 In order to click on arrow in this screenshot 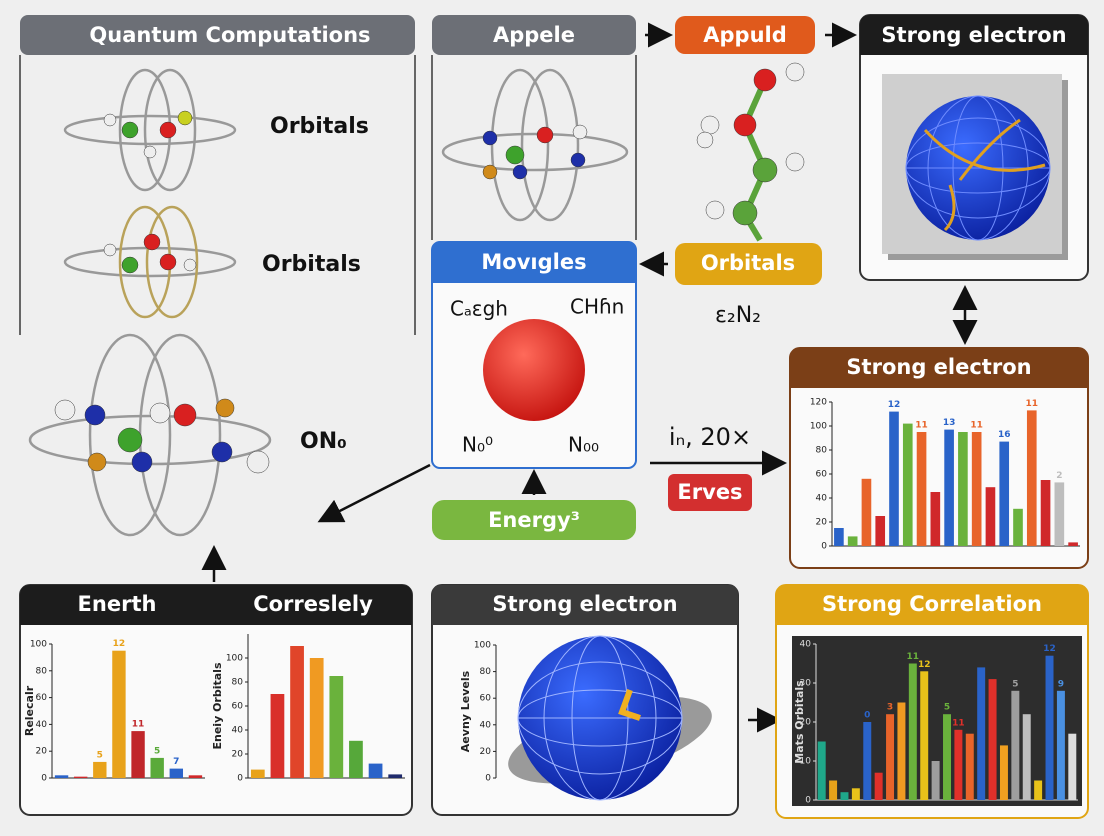, I will do `click(374, 493)`.